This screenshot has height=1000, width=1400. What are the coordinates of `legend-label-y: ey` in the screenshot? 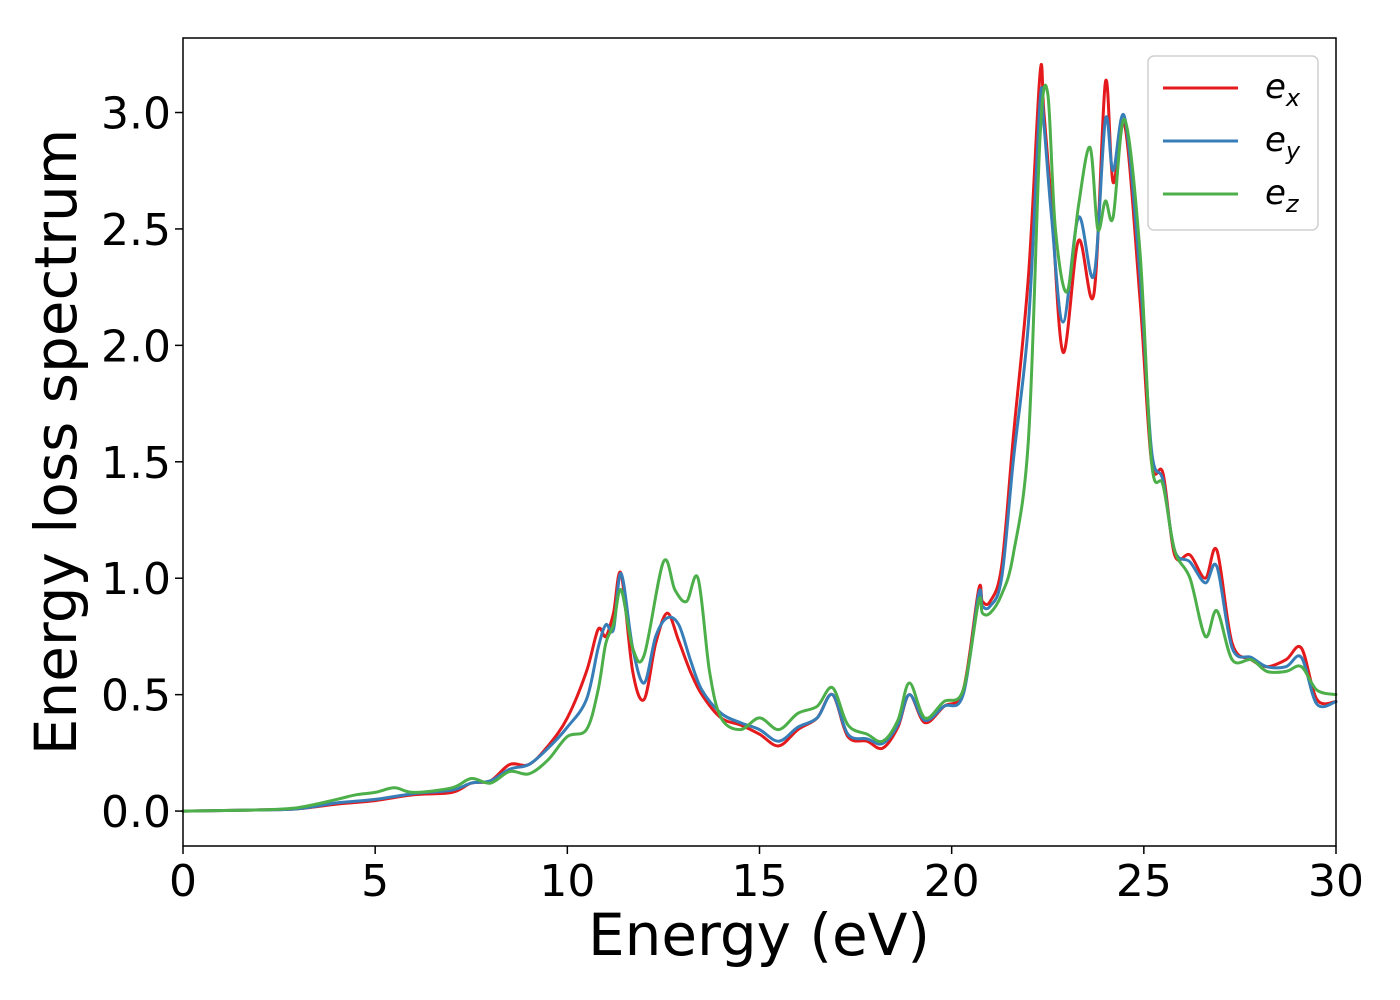 It's located at (1283, 142).